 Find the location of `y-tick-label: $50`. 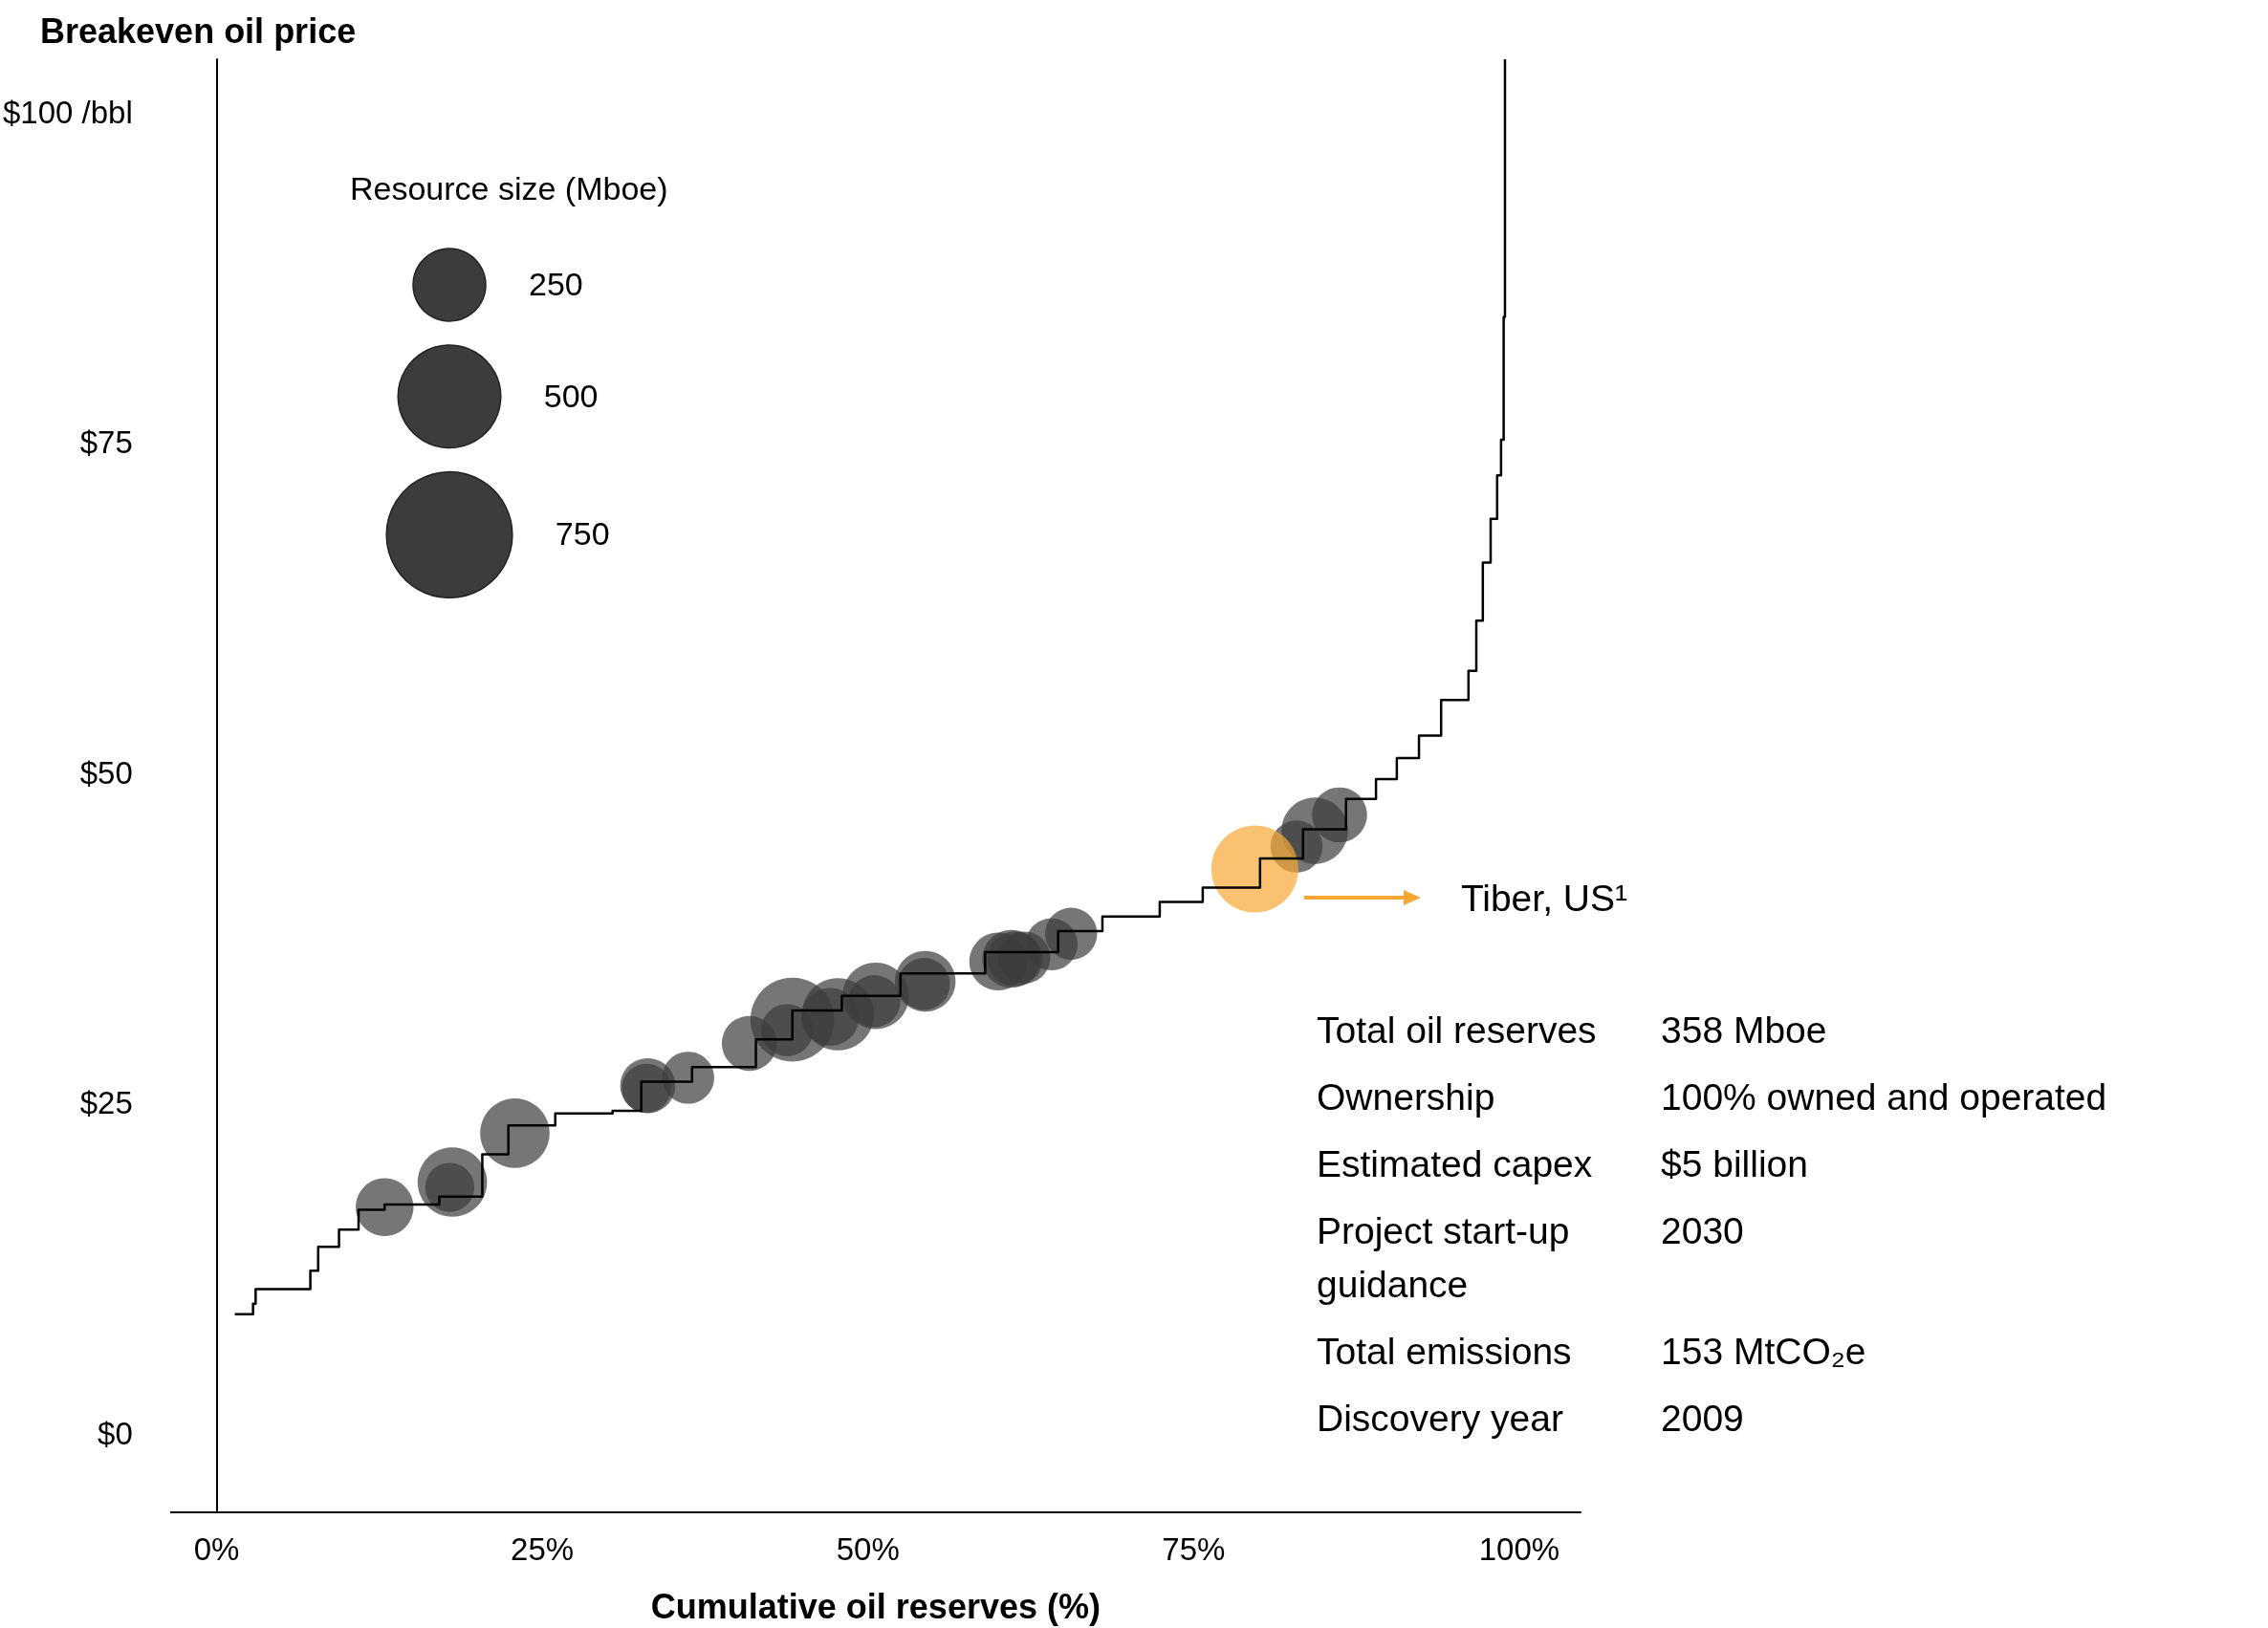

y-tick-label: $50 is located at coordinates (106, 772).